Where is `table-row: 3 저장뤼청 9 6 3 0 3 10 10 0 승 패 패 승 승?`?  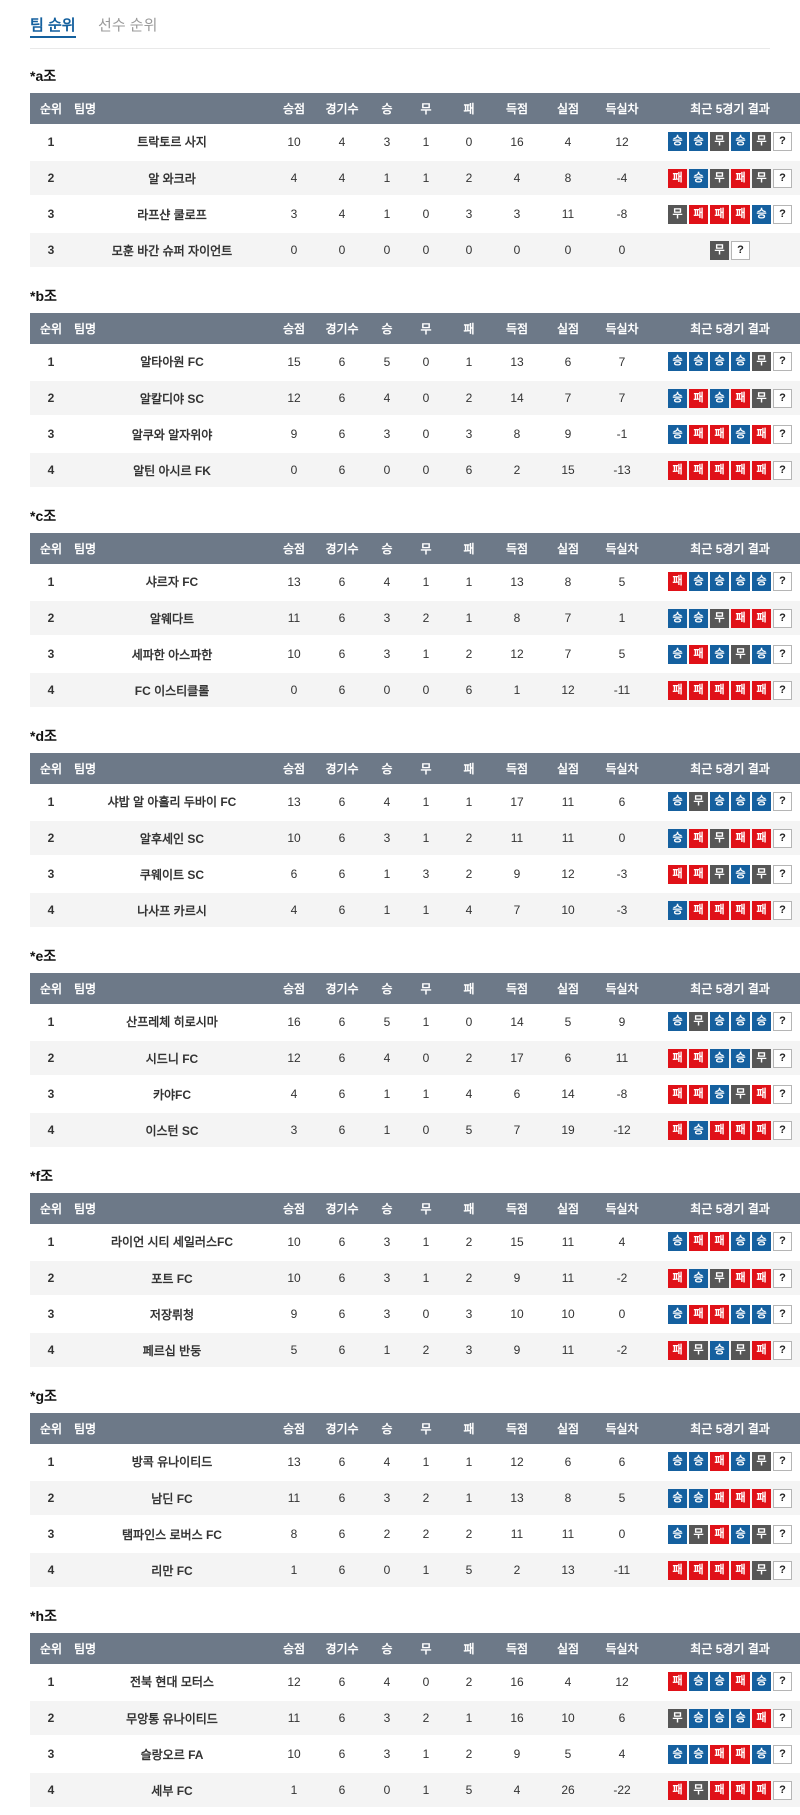 table-row: 3 저장뤼청 9 6 3 0 3 10 10 0 승 패 패 승 승? is located at coordinates (415, 1314).